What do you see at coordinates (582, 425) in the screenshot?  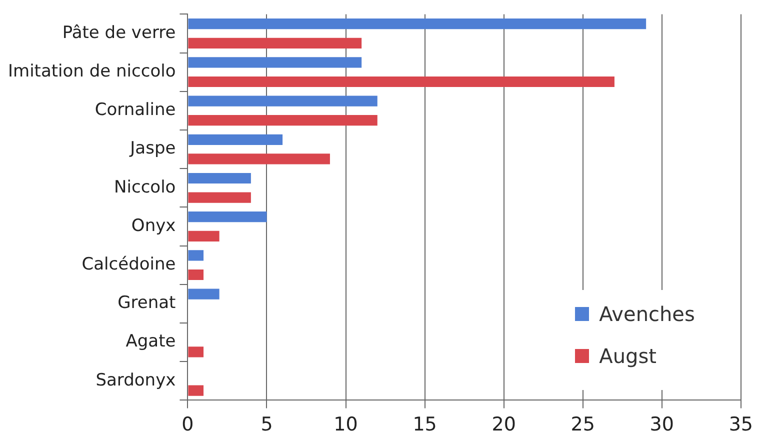 I see `x-tick-label: 25` at bounding box center [582, 425].